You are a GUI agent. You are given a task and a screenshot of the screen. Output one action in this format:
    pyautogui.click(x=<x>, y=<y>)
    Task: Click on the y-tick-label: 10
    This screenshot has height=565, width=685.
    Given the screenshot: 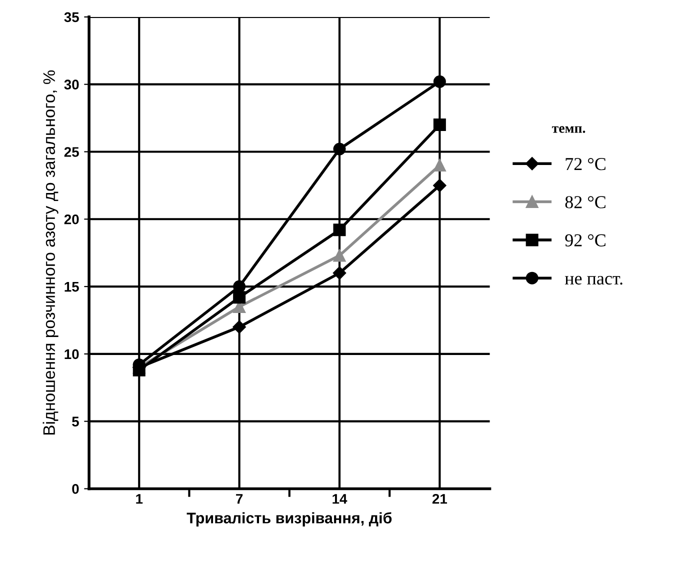 What is the action you would take?
    pyautogui.click(x=71, y=354)
    